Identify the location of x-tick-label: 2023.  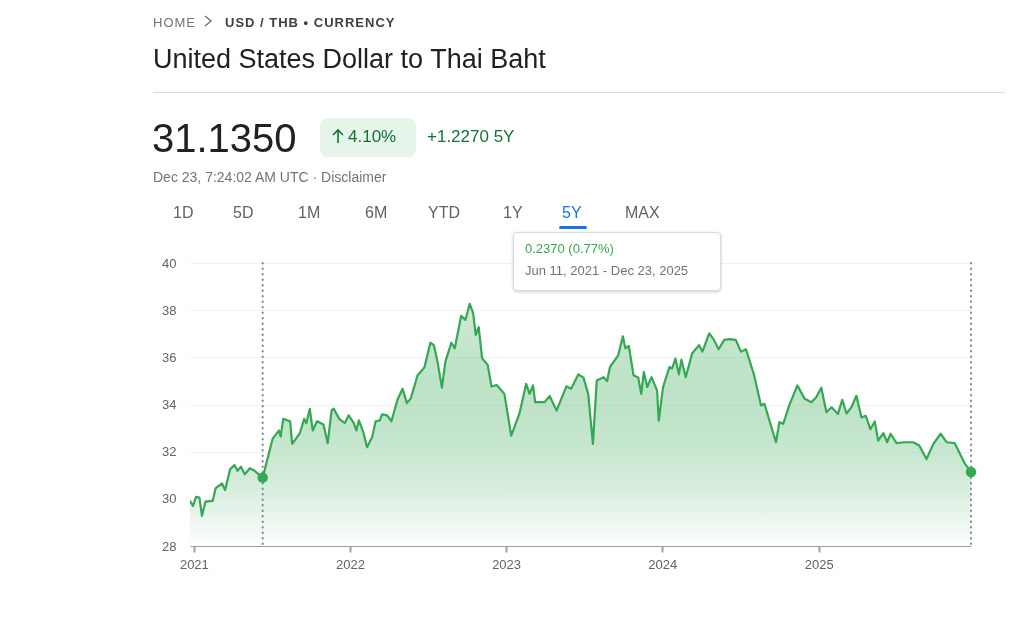
(507, 564).